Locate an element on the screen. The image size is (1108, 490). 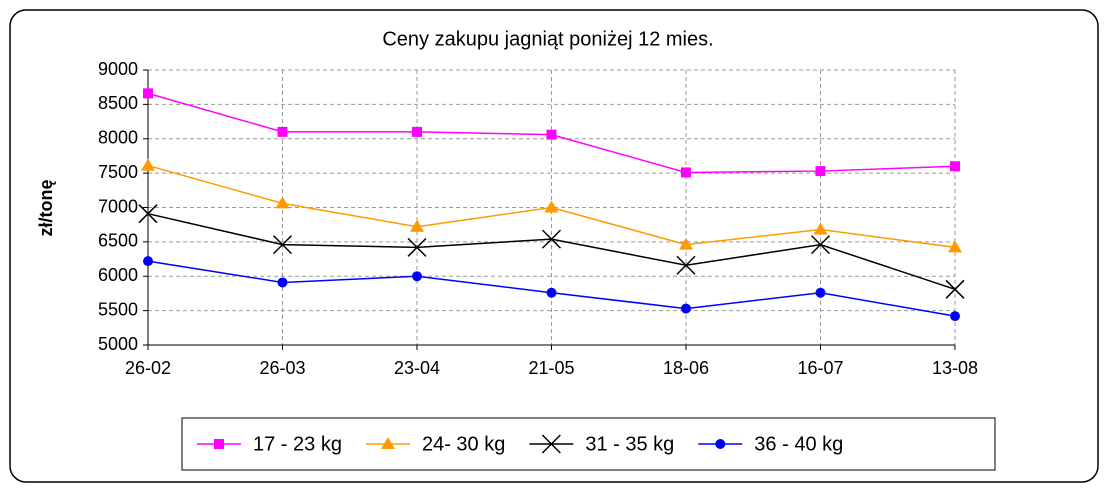
legend-label: 24- 30 kg is located at coordinates (463, 444).